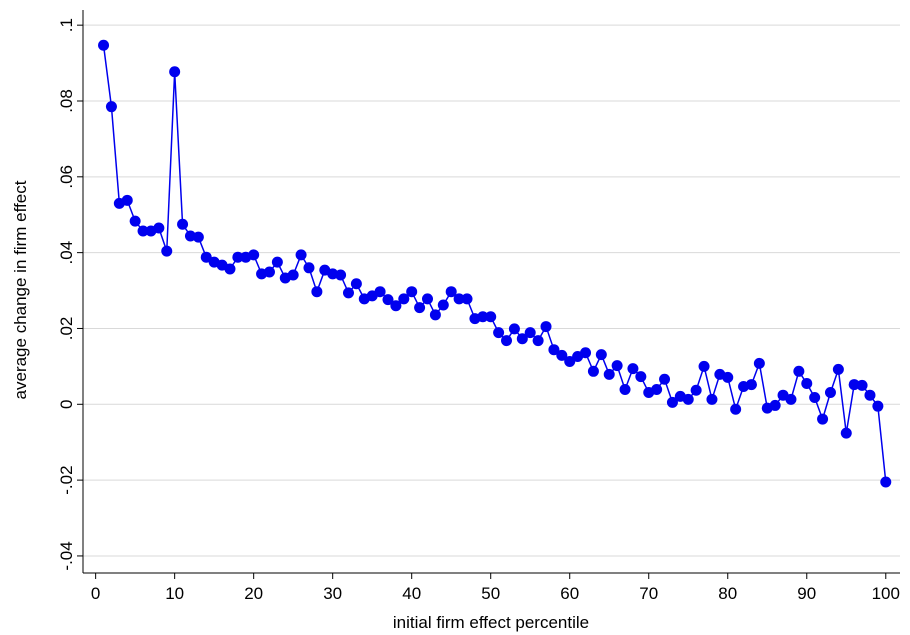 This screenshot has width=910, height=635. I want to click on x-tick-label: 20, so click(253, 593).